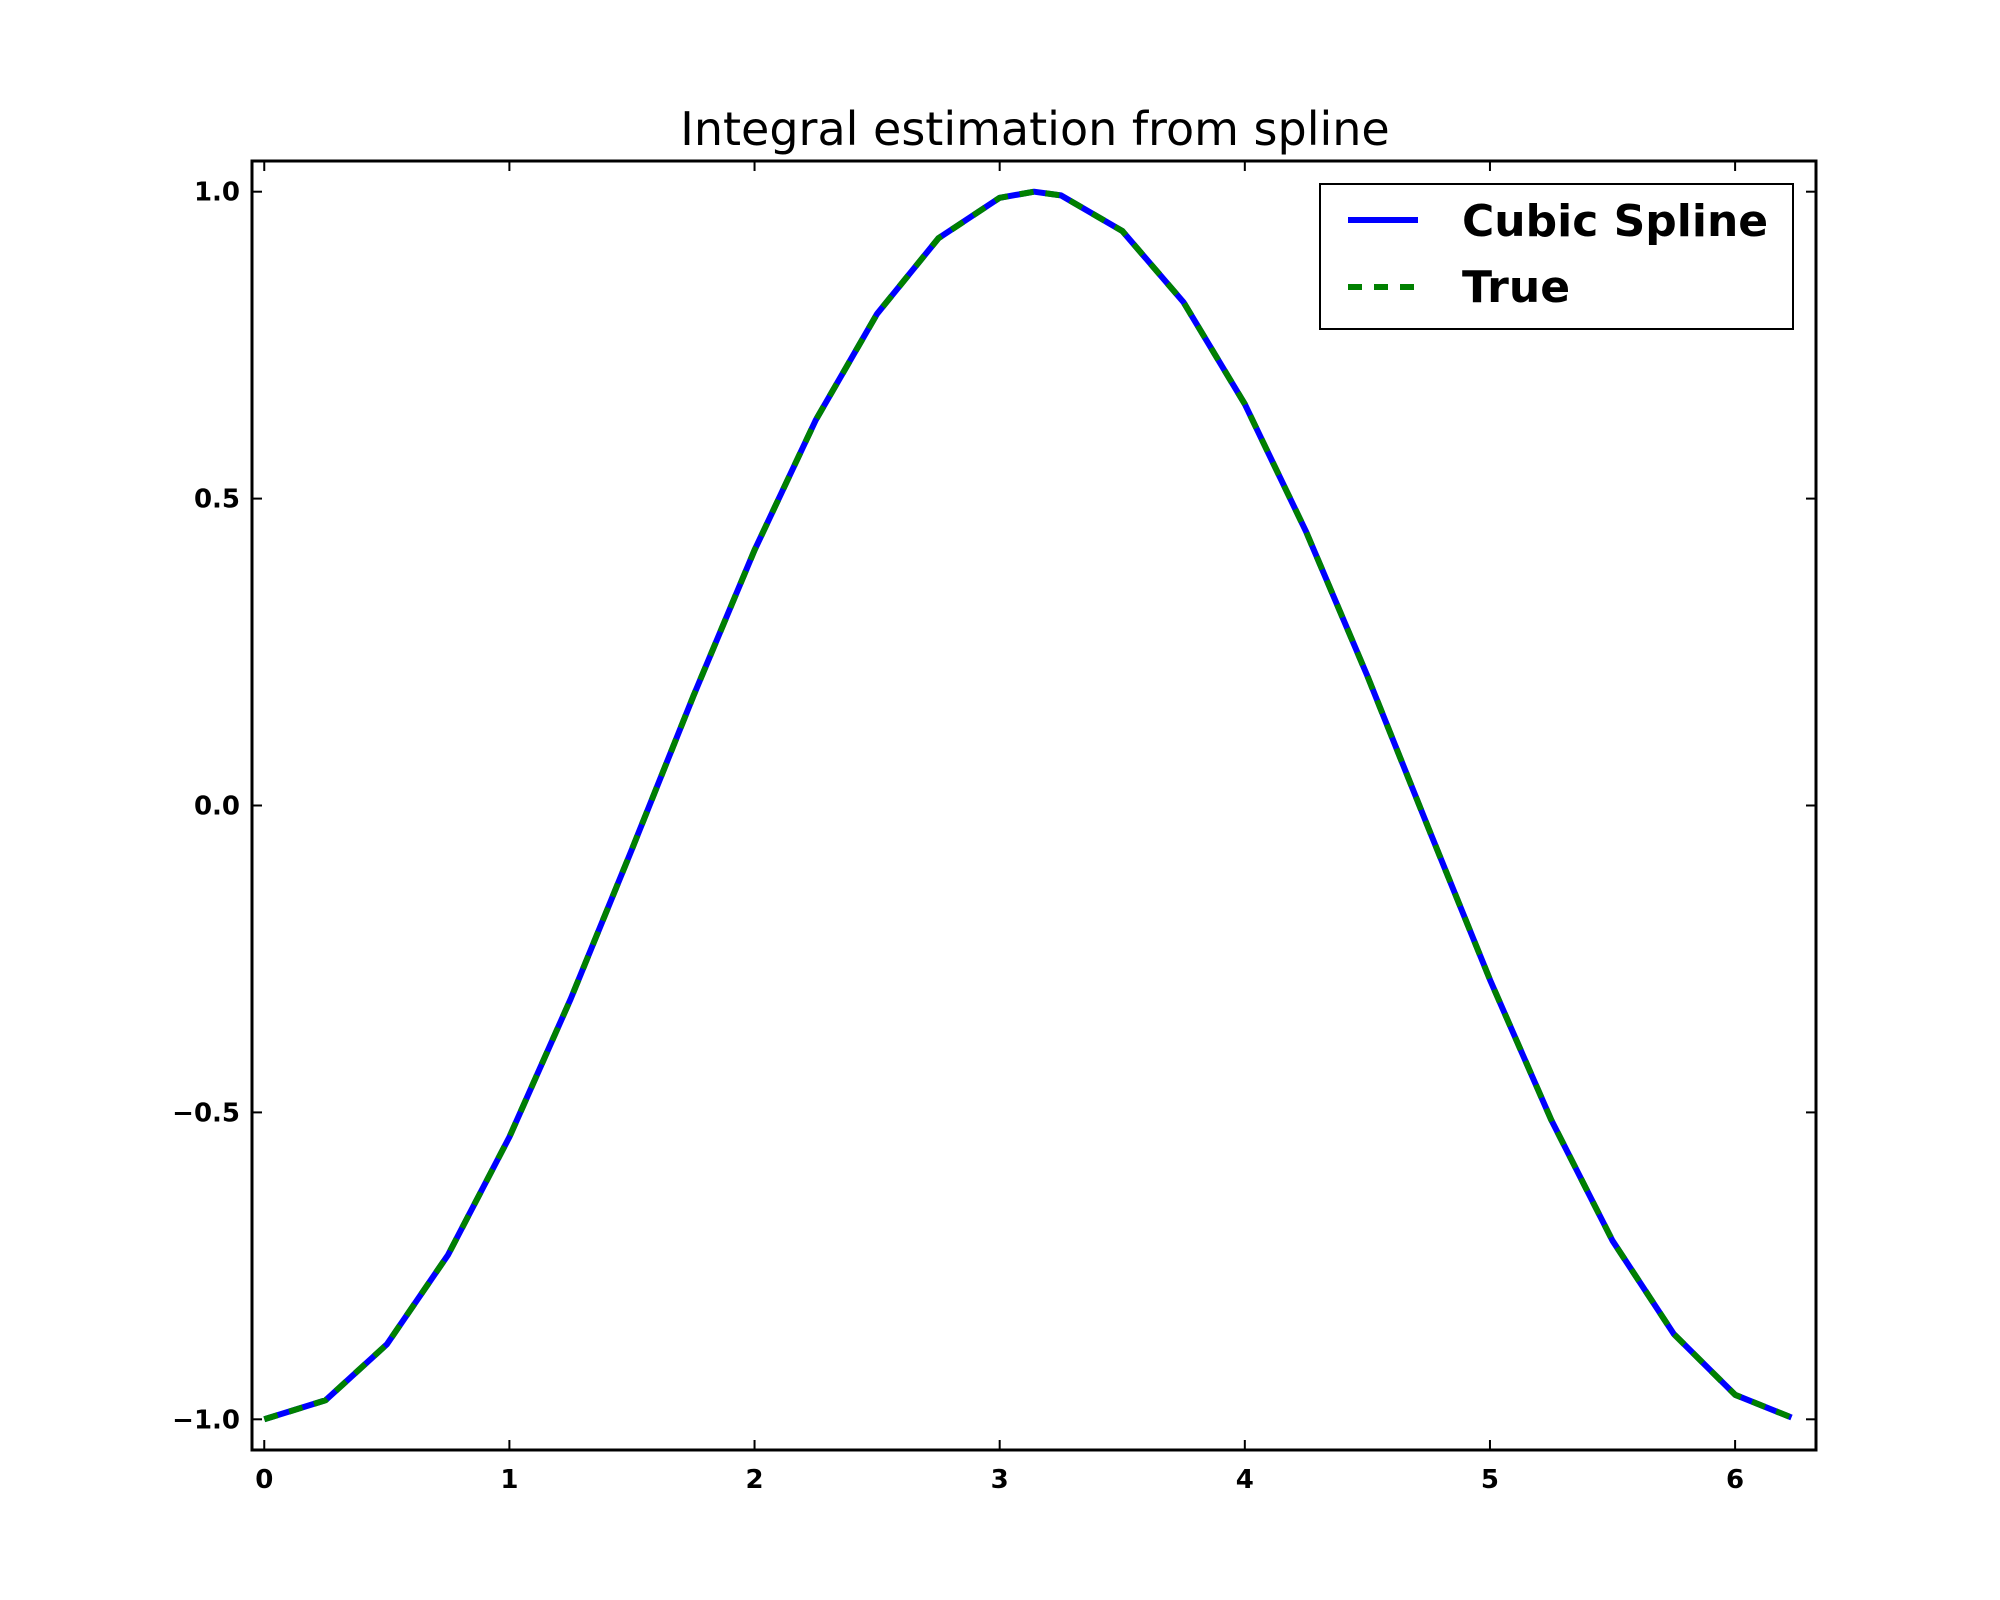  I want to click on y-tick-label: 0.5, so click(217, 500).